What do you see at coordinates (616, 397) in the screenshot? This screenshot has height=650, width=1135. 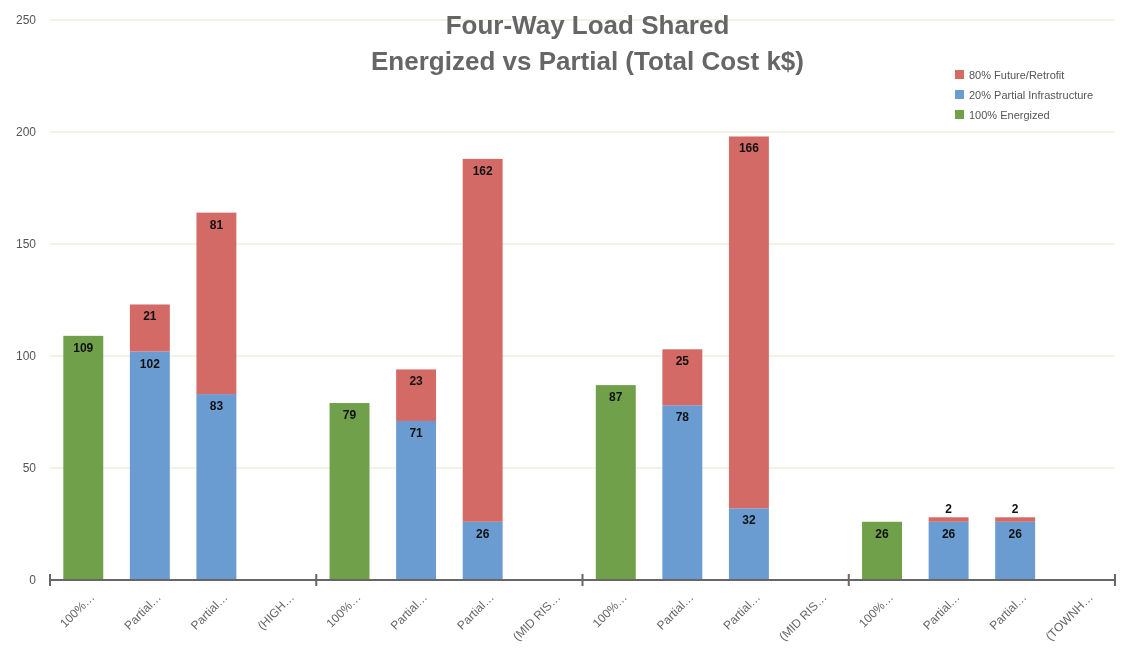 I see `data-label: 87` at bounding box center [616, 397].